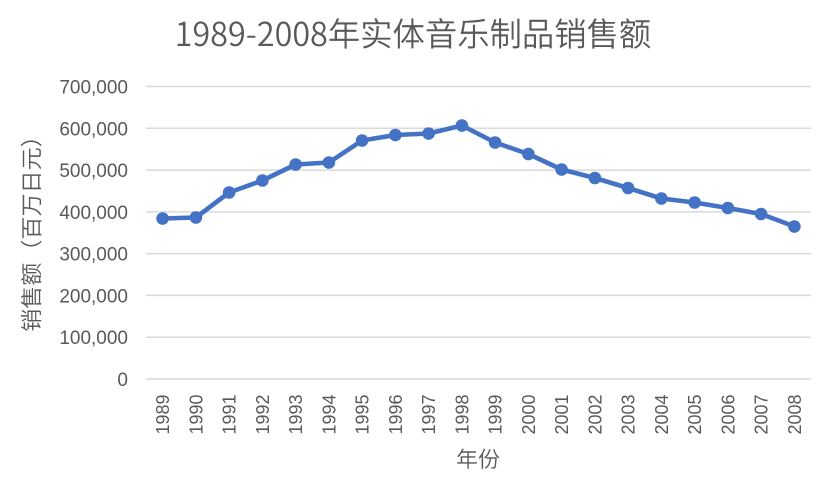 The height and width of the screenshot is (496, 832). I want to click on svg-text: 1994, so click(329, 414).